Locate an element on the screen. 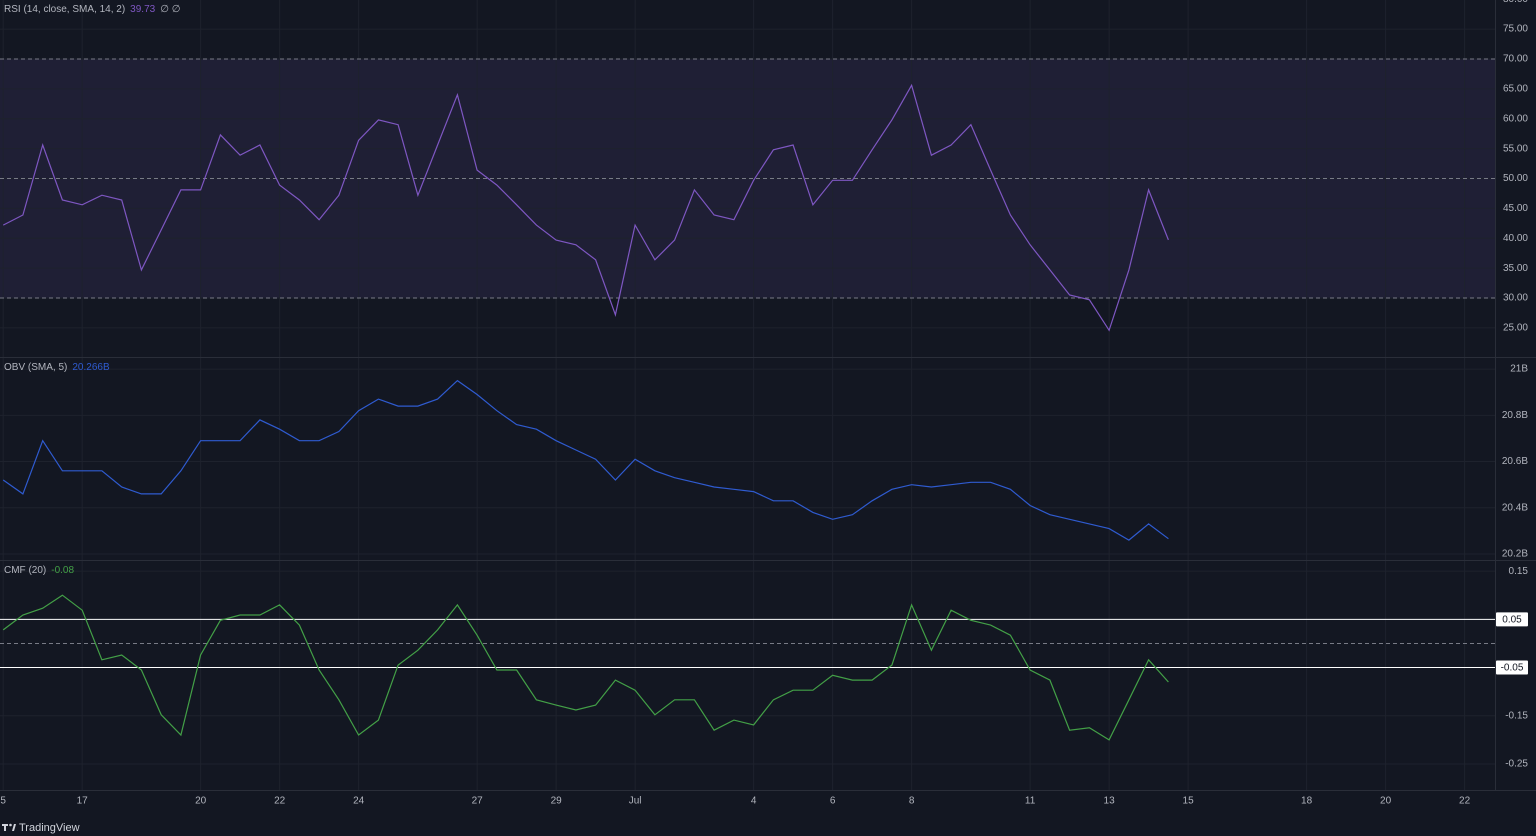  footer-bar is located at coordinates (768, 824).